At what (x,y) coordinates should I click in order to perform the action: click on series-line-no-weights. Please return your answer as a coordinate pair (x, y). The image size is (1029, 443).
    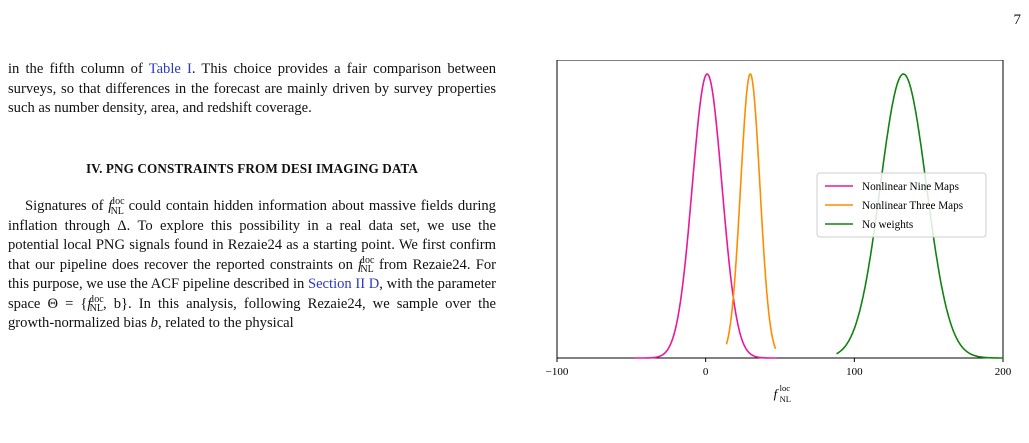
    Looking at the image, I should click on (919, 216).